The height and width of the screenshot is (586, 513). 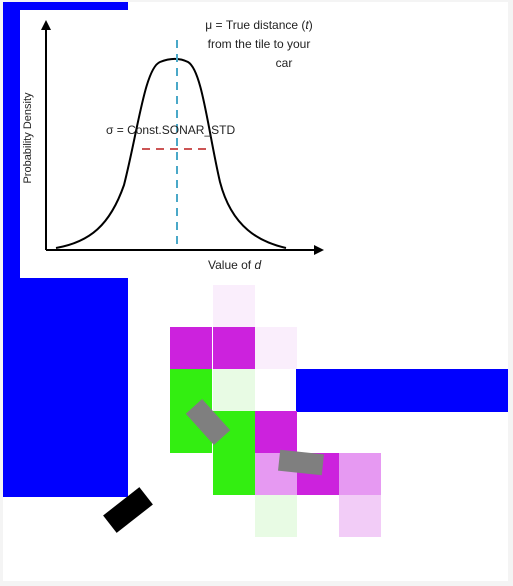 What do you see at coordinates (276, 516) in the screenshot?
I see `tile-r5-c3` at bounding box center [276, 516].